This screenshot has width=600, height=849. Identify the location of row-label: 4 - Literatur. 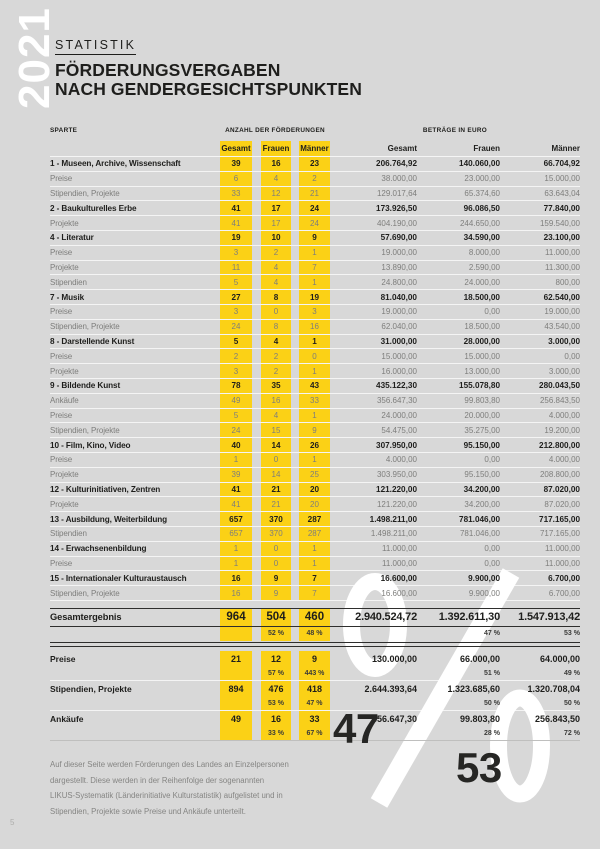
(72, 238).